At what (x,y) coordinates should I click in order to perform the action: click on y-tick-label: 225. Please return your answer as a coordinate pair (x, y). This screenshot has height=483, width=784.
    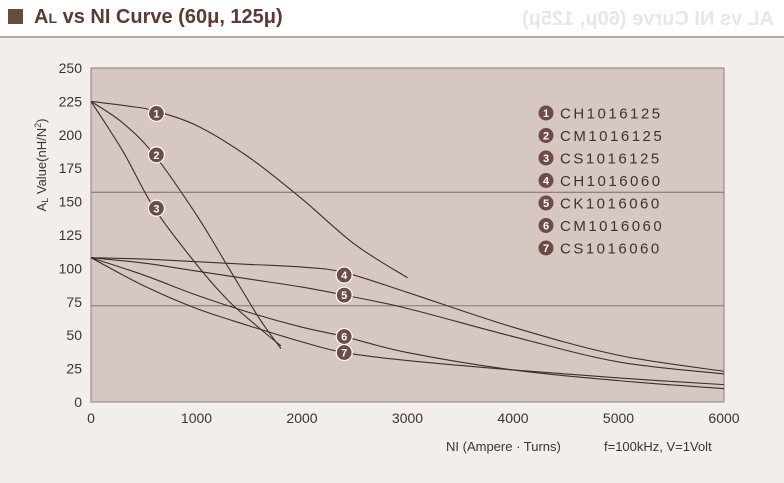
    Looking at the image, I should click on (71, 101).